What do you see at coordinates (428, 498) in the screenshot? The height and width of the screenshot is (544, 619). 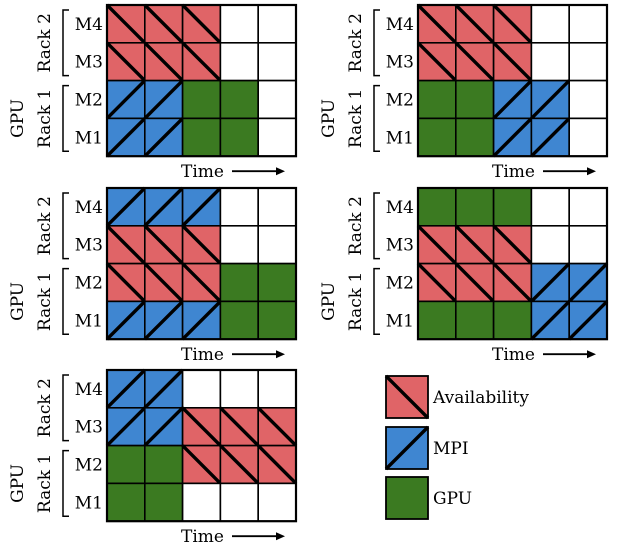 I see `legend-item-gpu: GPU` at bounding box center [428, 498].